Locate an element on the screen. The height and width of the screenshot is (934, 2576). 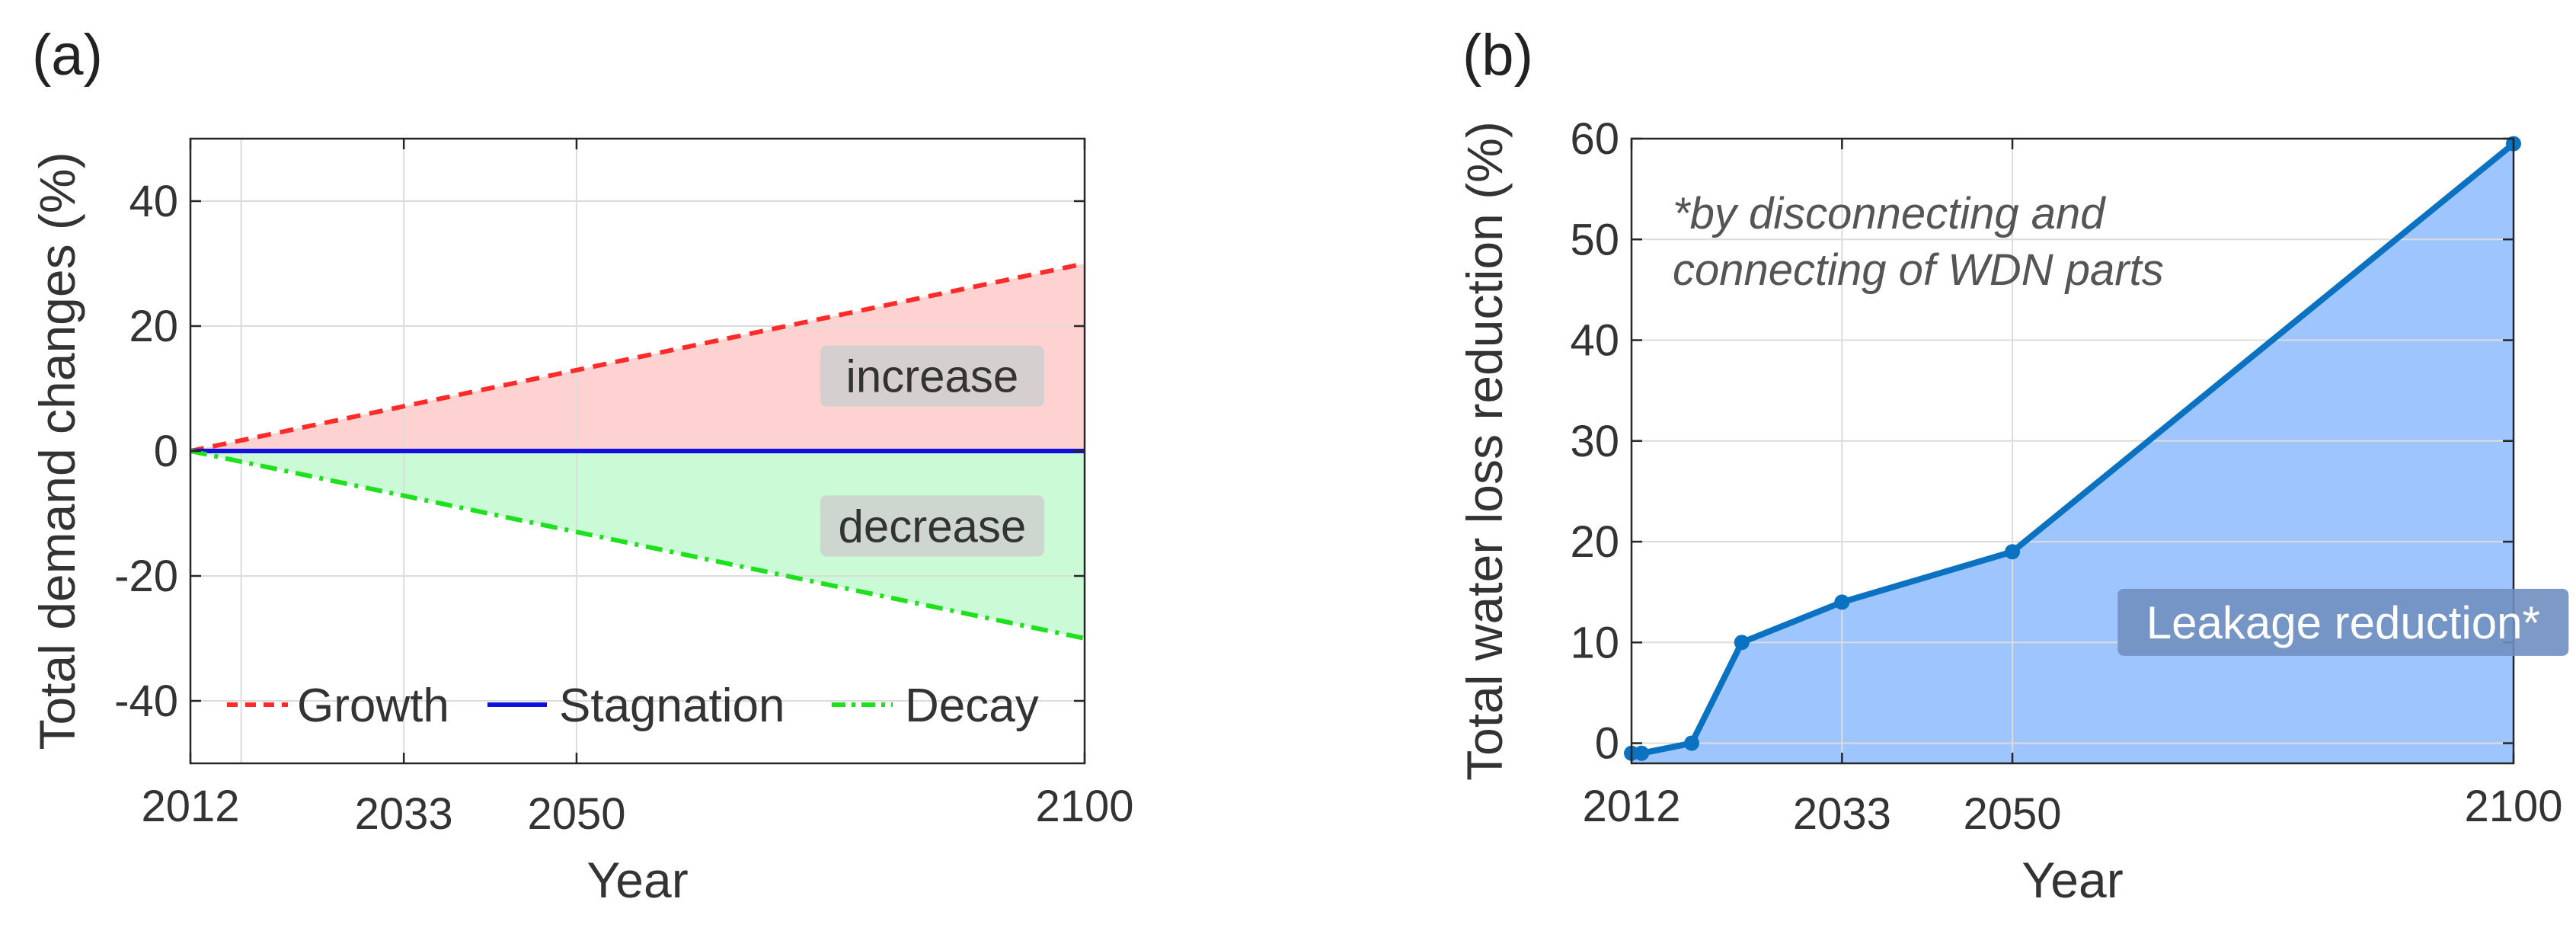
panel-a-legend: Growth Stagnation Decay is located at coordinates (633, 706).